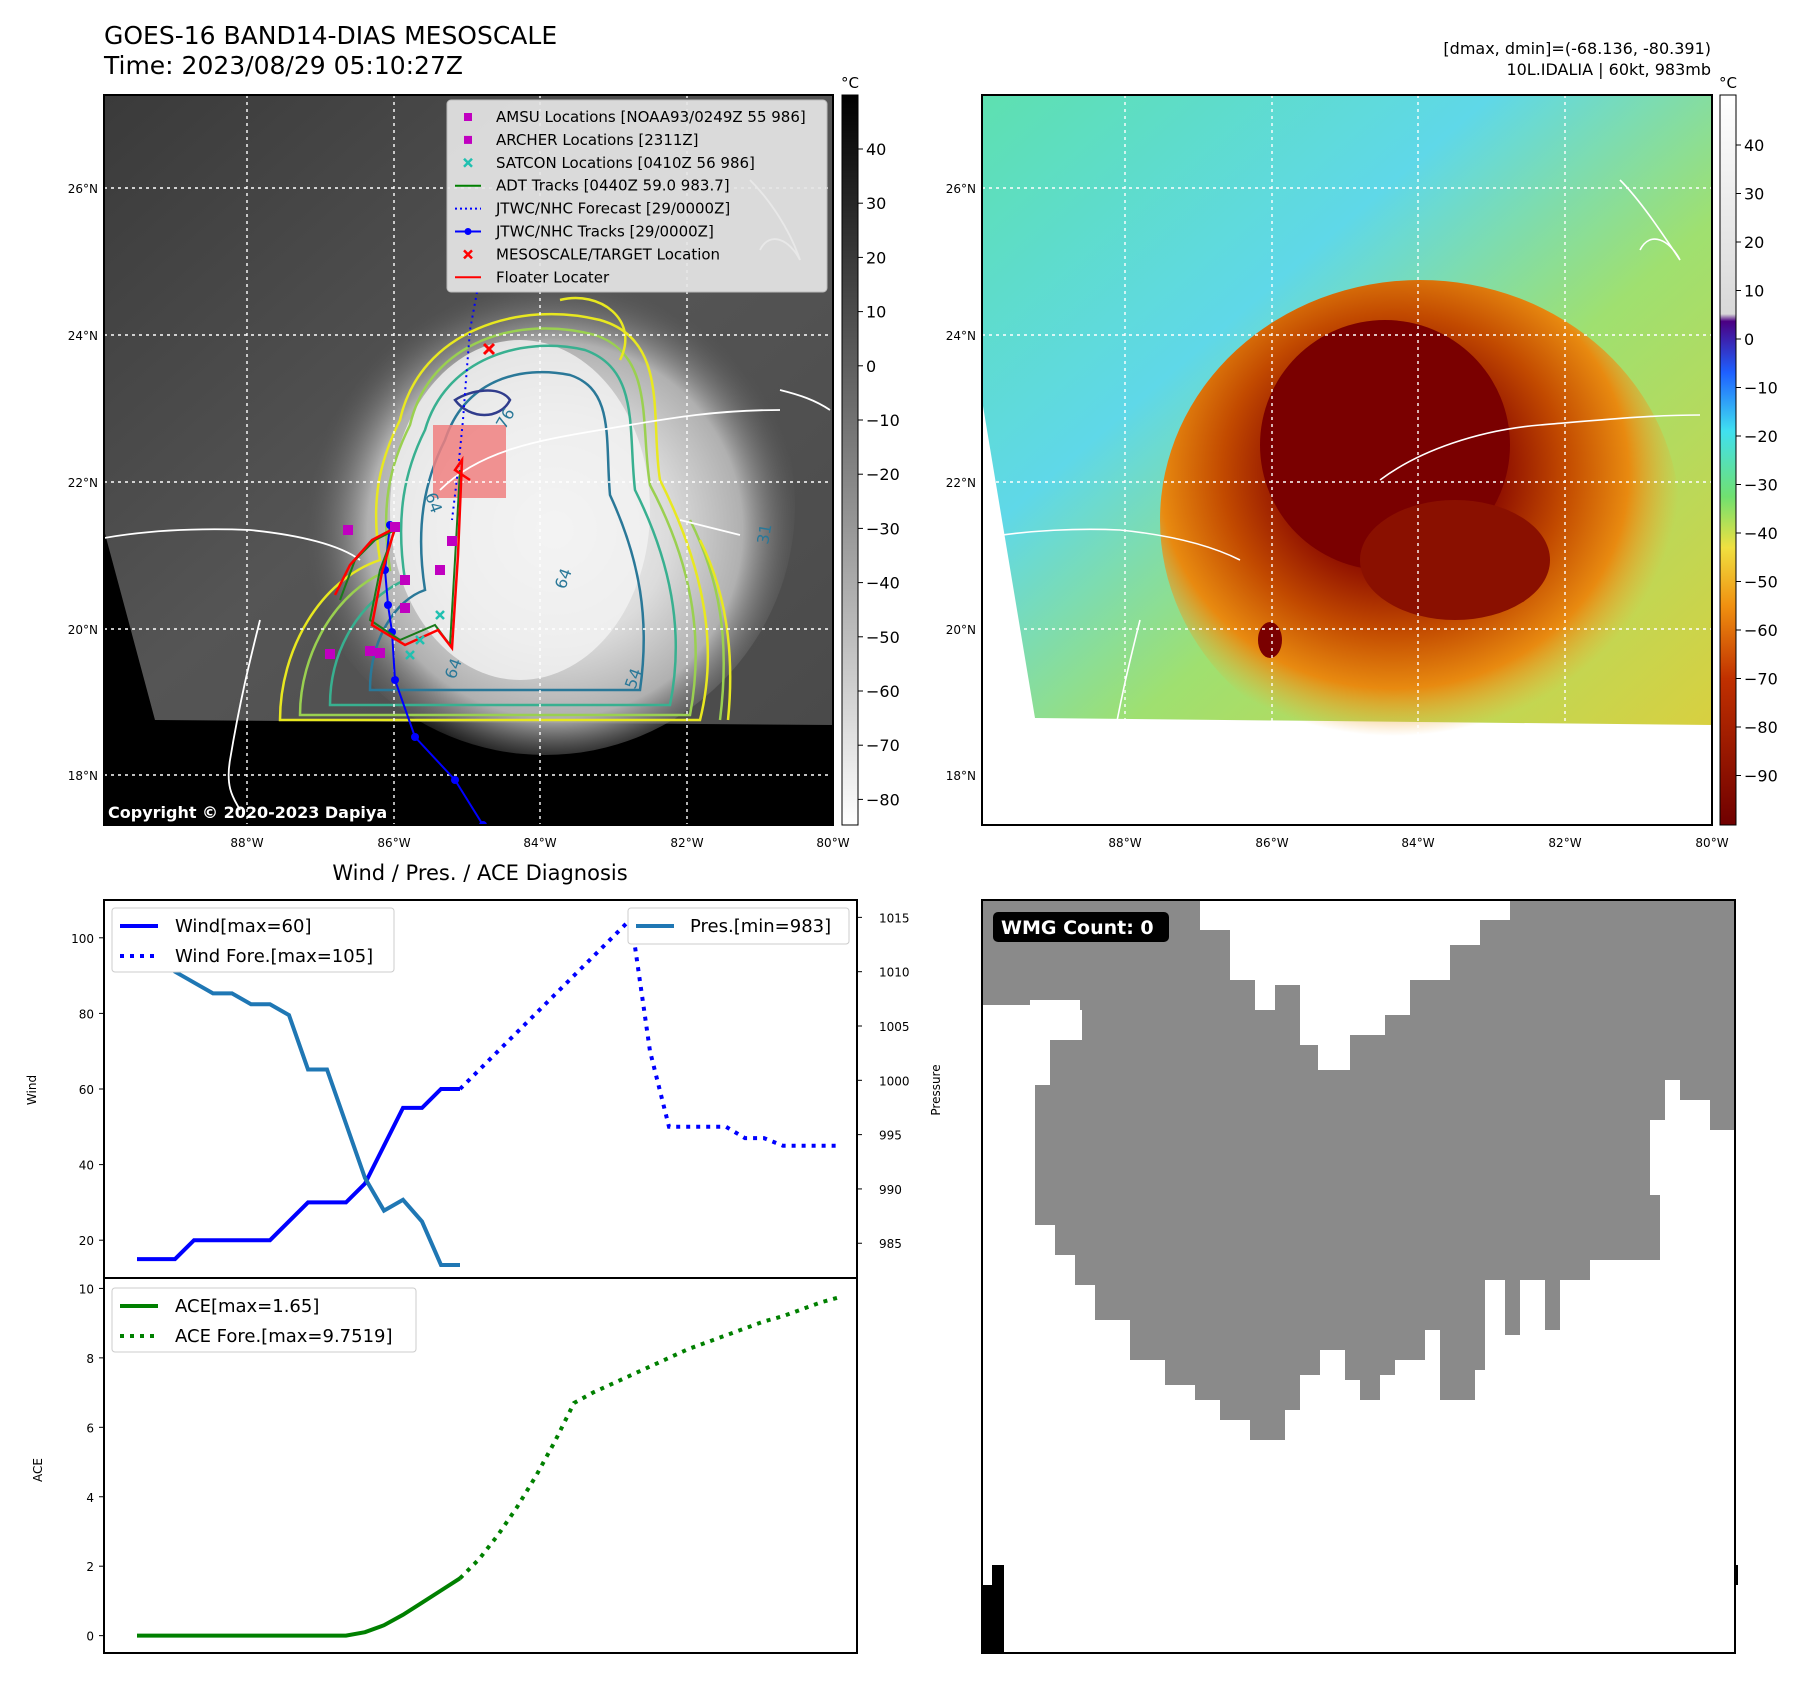 This screenshot has width=1797, height=1684. What do you see at coordinates (90, 1359) in the screenshot?
I see `y-tick-label: 8` at bounding box center [90, 1359].